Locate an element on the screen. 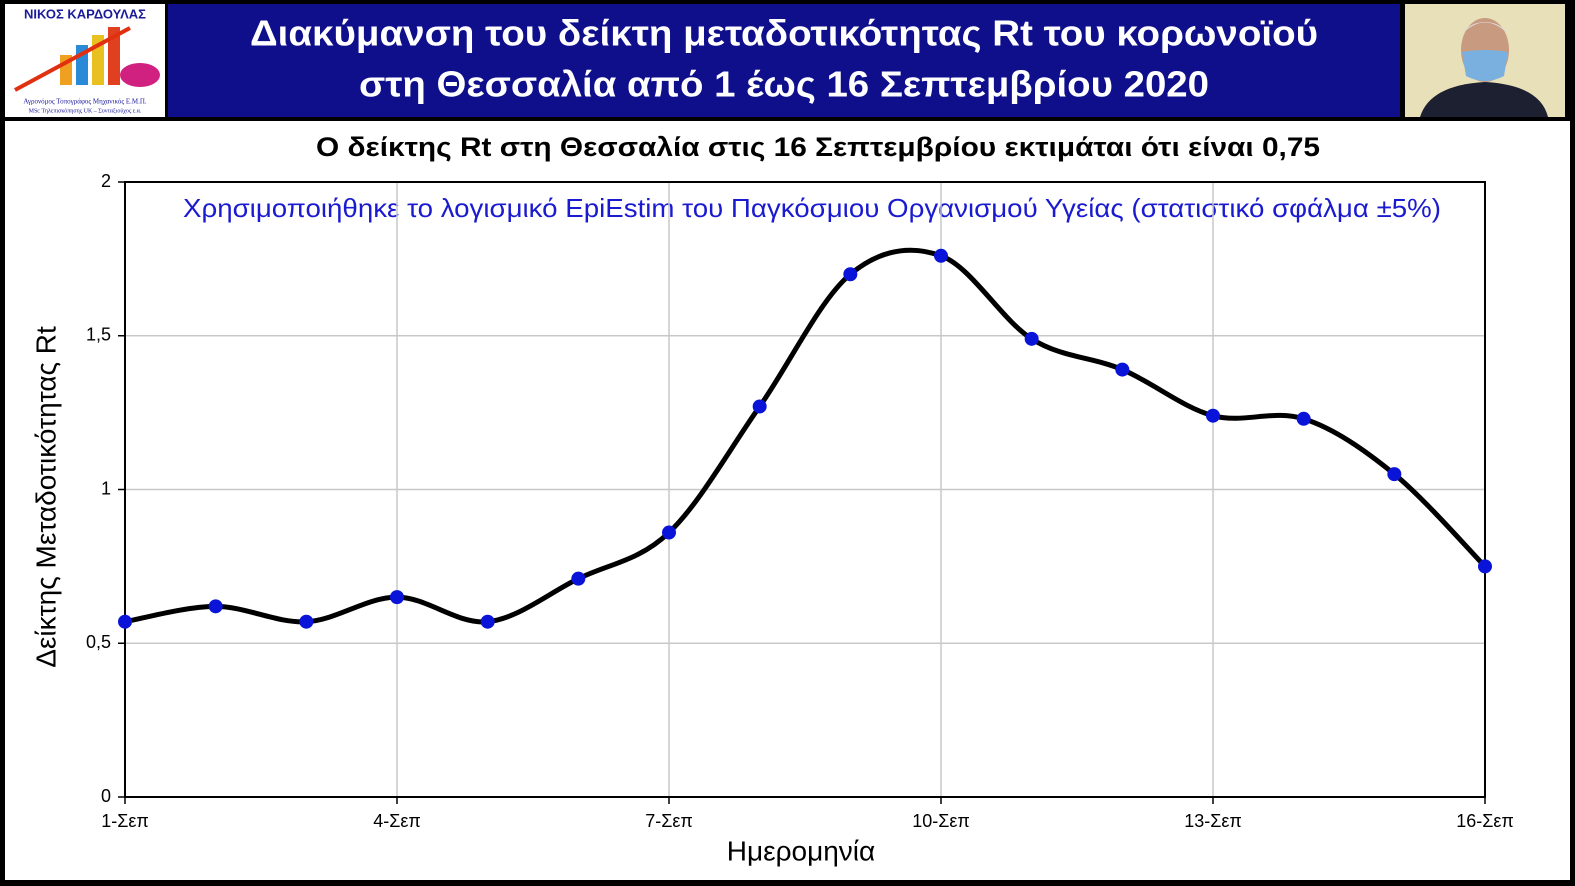 The width and height of the screenshot is (1575, 886). photo is located at coordinates (1485, 60).